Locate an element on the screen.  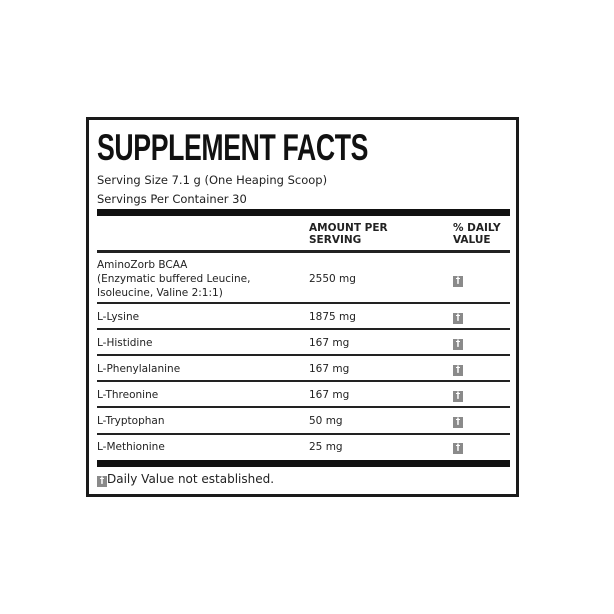
daily-value-header: % DAILY VALUE is located at coordinates (477, 234).